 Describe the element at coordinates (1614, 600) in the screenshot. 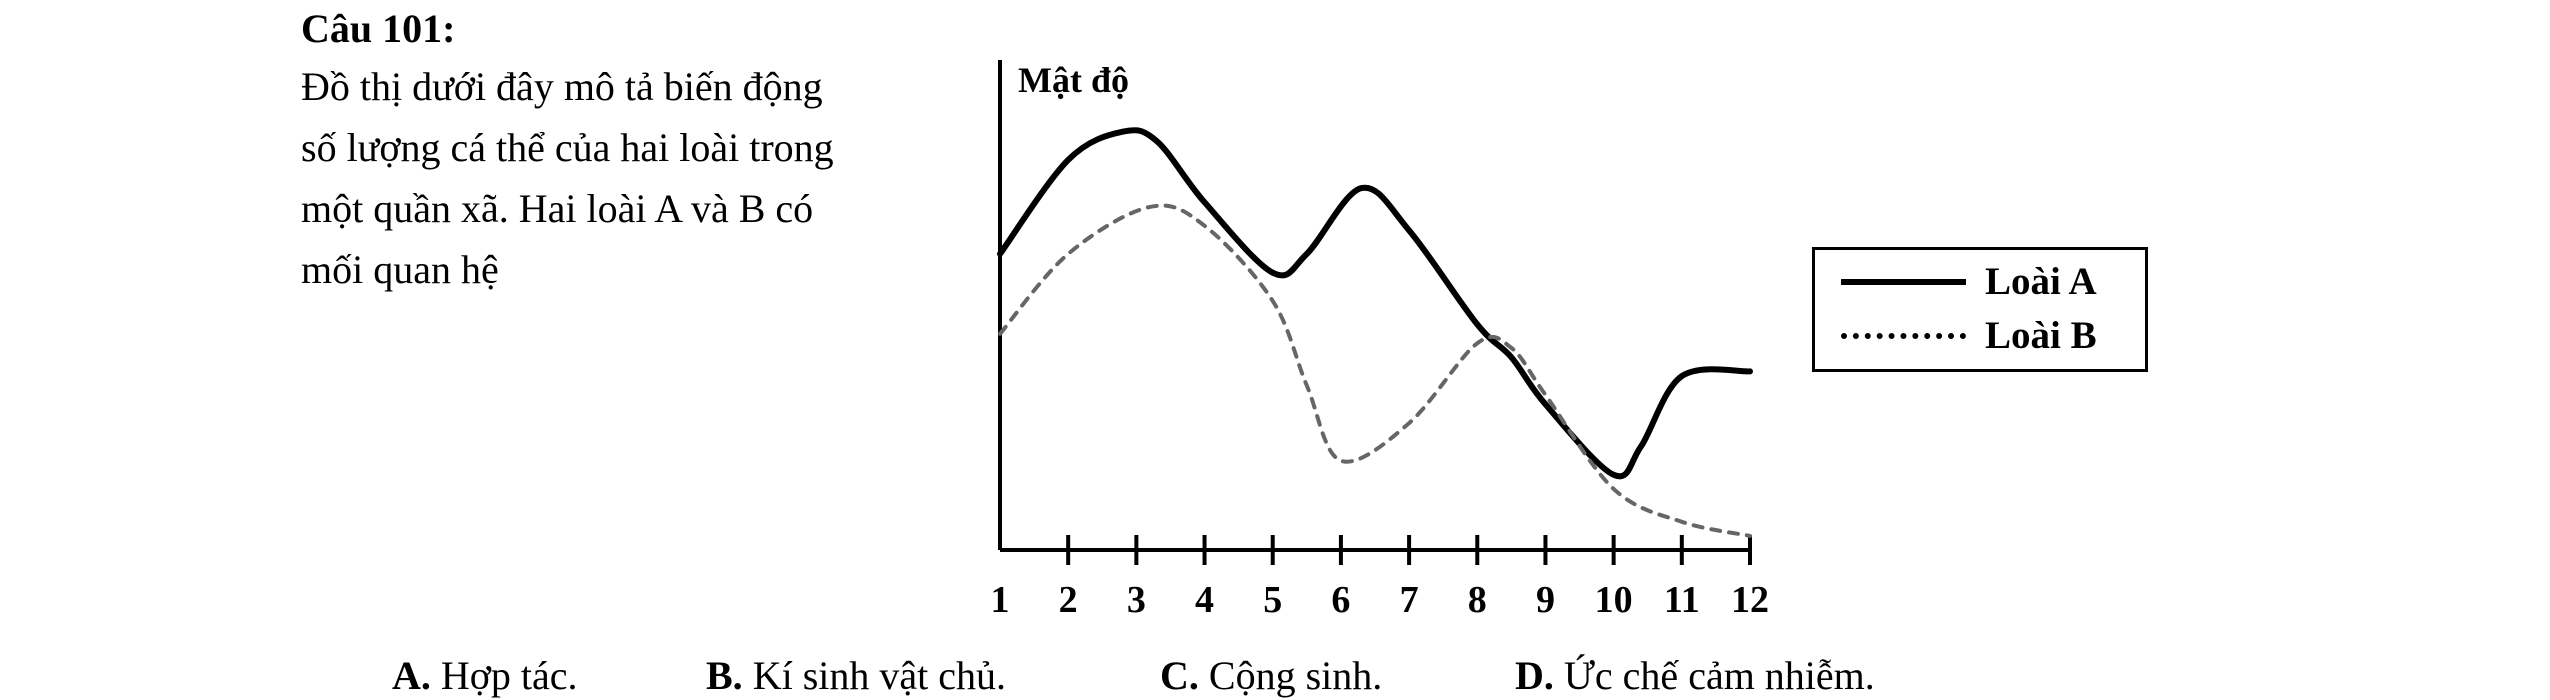

I see `x-tick-label: 10` at that location.